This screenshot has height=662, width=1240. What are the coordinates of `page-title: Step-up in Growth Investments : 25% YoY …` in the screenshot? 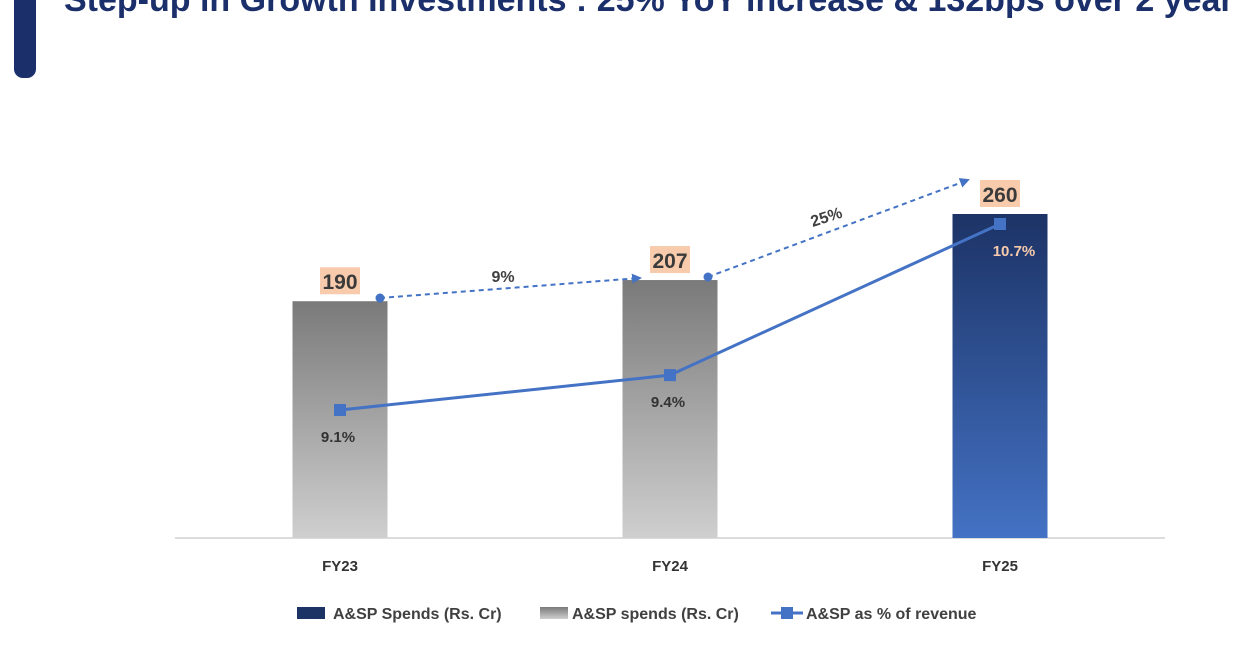 It's located at (649, 9).